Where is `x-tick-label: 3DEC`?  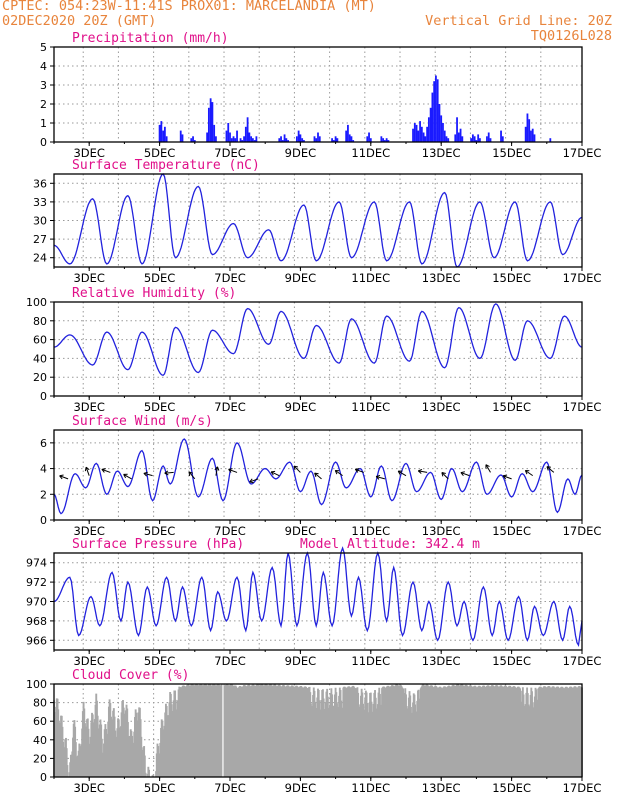
x-tick-label: 3DEC is located at coordinates (88, 153).